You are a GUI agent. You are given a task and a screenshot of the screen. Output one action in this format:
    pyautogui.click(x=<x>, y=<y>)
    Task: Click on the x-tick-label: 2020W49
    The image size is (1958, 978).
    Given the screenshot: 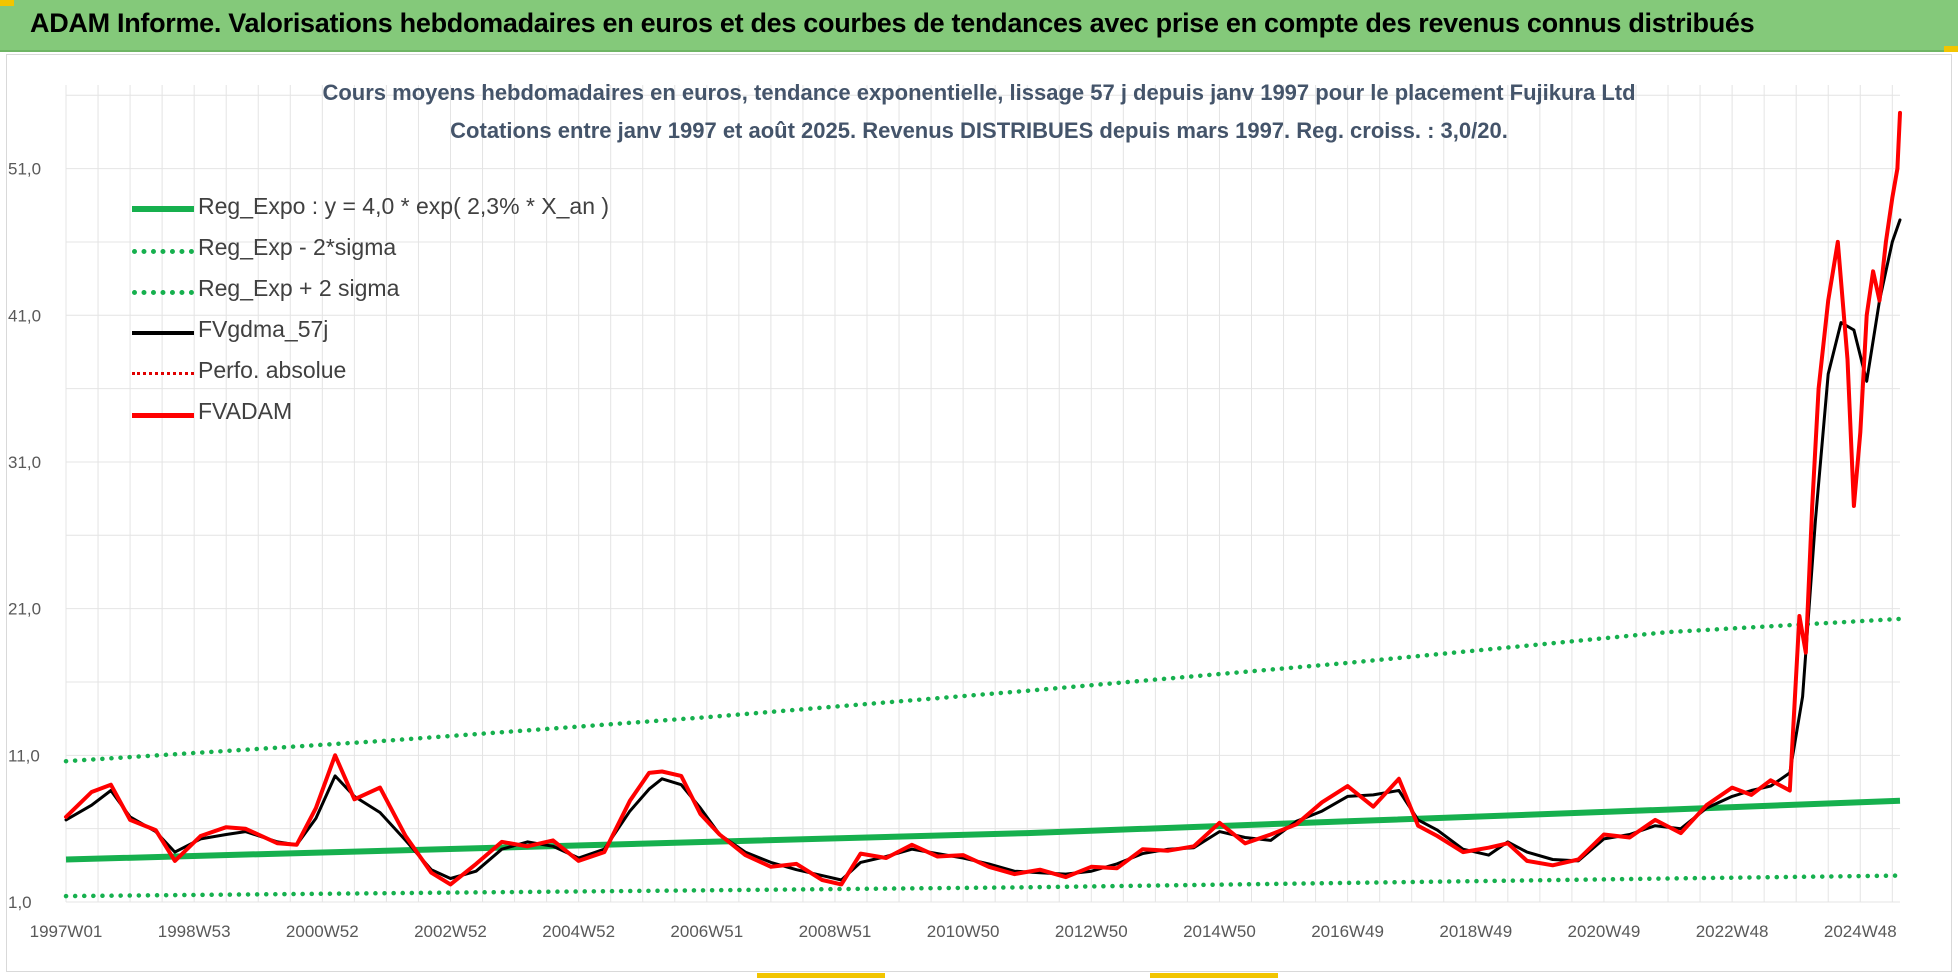 What is the action you would take?
    pyautogui.click(x=1604, y=931)
    